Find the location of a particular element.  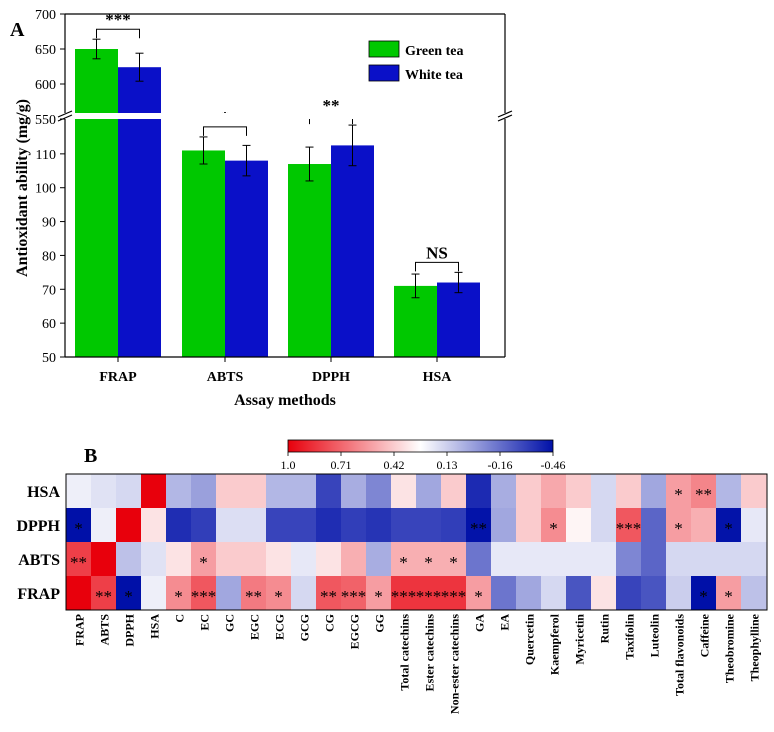

bar-dpph-green is located at coordinates (309, 260).